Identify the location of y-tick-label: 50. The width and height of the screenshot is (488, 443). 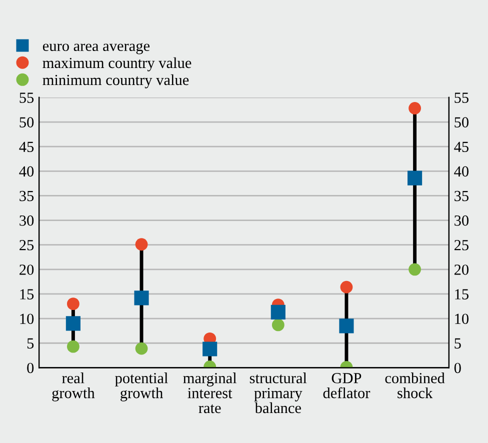
(27, 122).